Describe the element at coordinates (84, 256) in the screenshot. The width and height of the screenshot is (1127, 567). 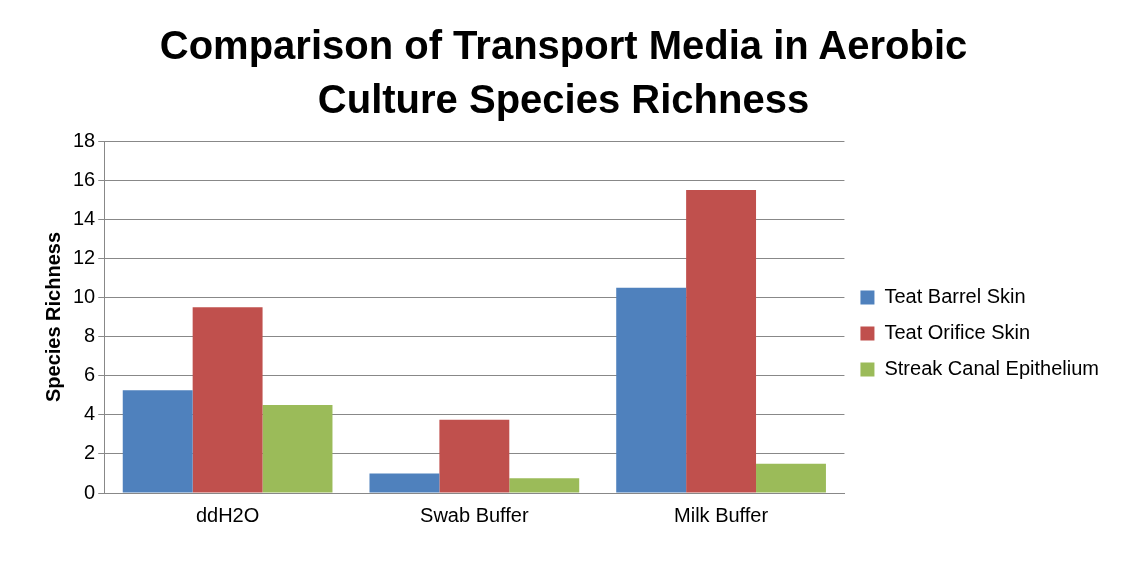
I see `y-tick-label: 12` at that location.